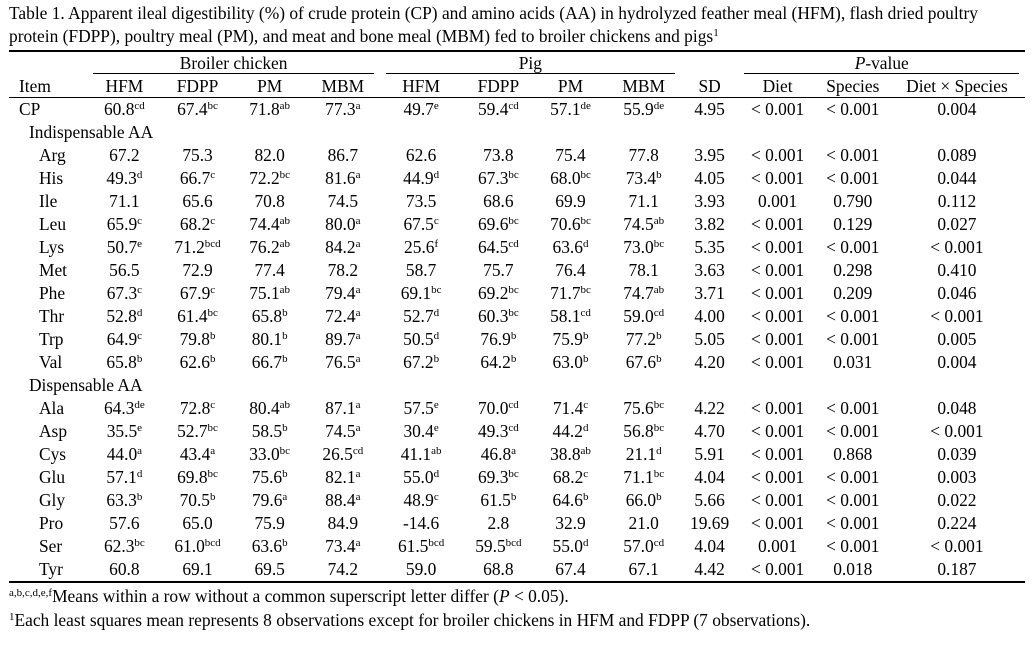 This screenshot has height=645, width=1035. I want to click on cell-value: 59.5, so click(490, 546).